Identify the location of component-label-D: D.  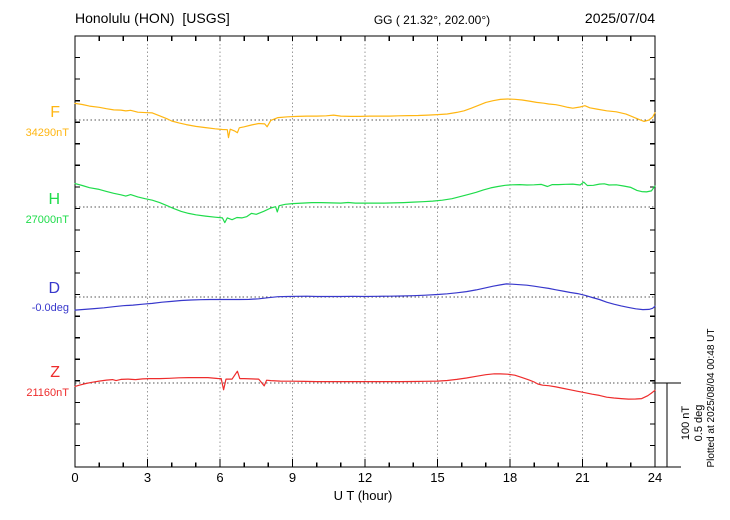
(54, 288).